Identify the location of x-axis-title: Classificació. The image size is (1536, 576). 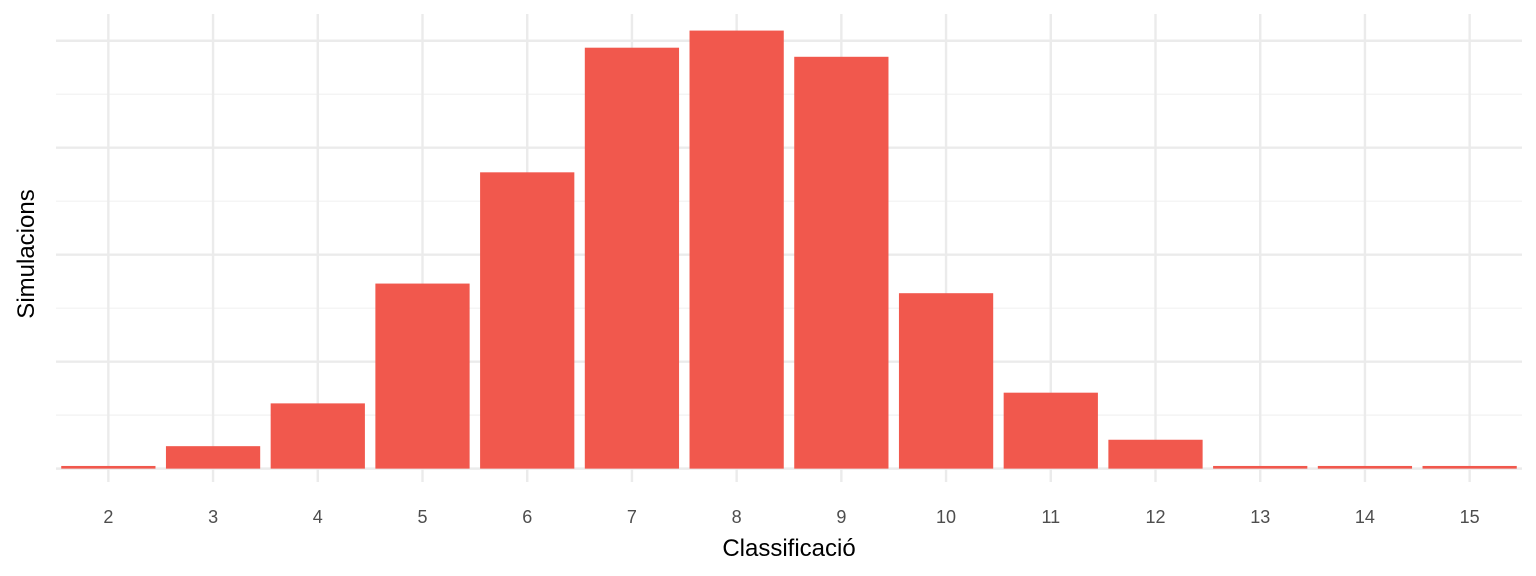
(788, 548).